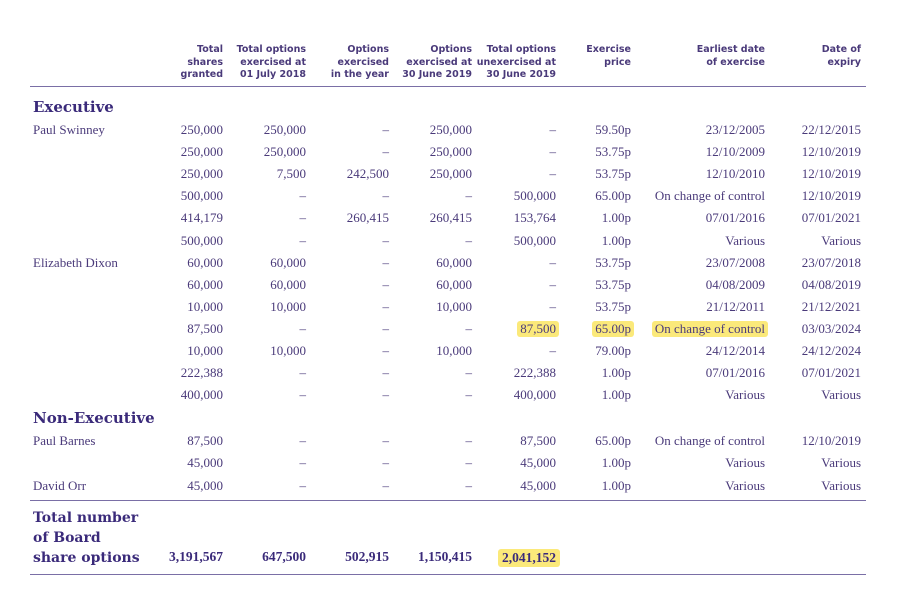 This screenshot has height=601, width=901. What do you see at coordinates (448, 574) in the screenshot?
I see `table-bottom-rule` at bounding box center [448, 574].